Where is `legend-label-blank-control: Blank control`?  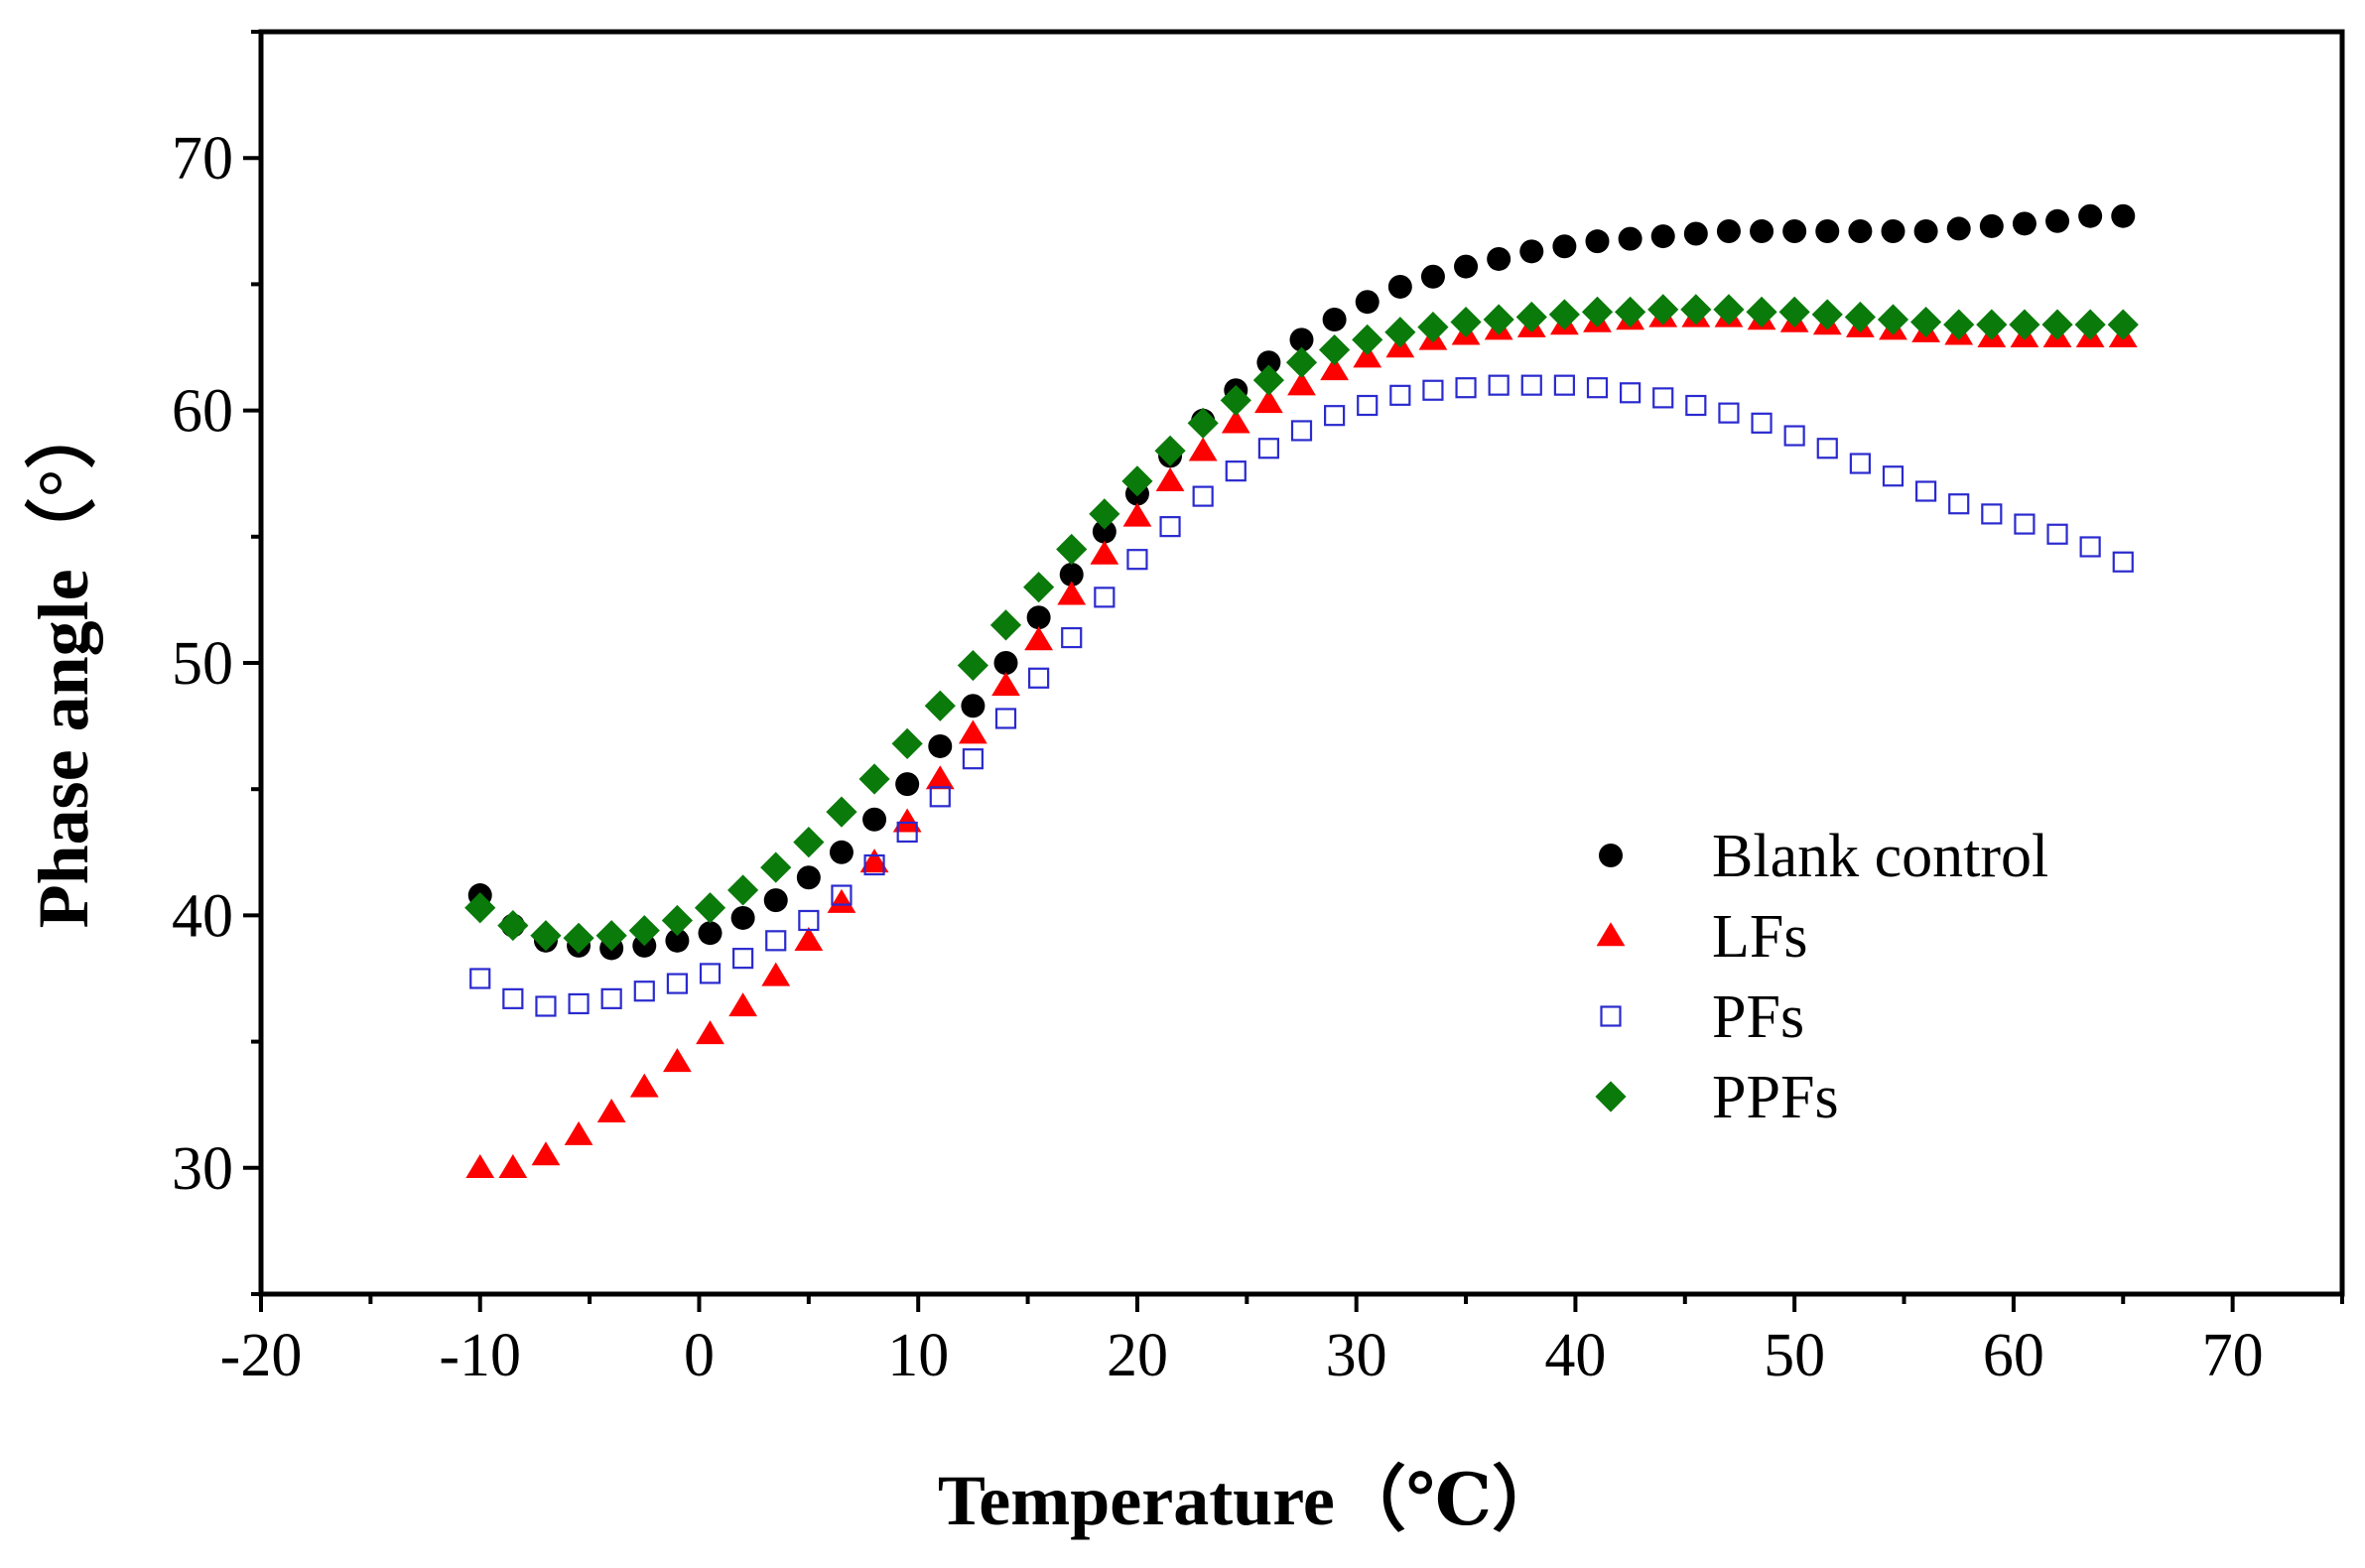
legend-label-blank-control: Blank control is located at coordinates (1880, 856).